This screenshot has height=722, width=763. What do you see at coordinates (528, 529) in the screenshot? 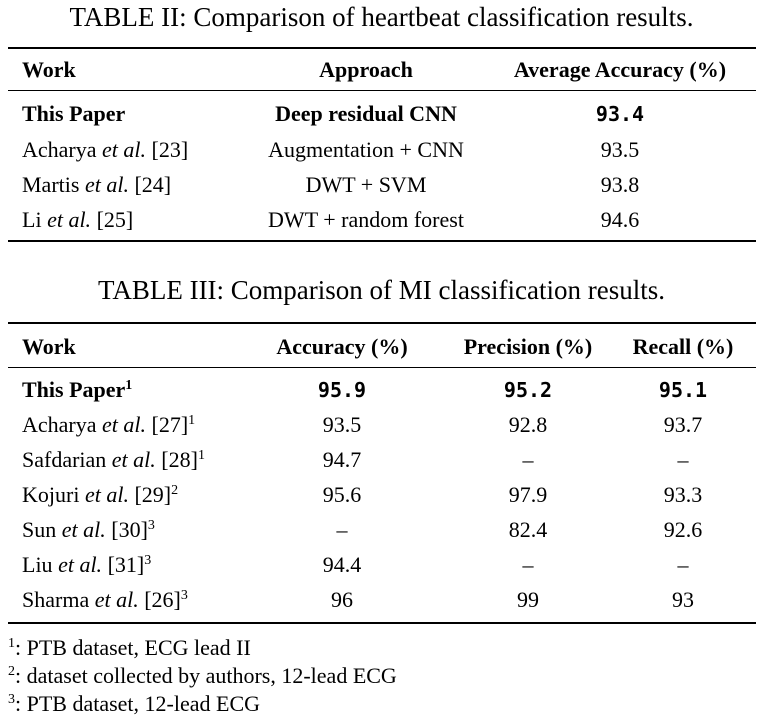
I see `precision-cell: 82.4` at bounding box center [528, 529].